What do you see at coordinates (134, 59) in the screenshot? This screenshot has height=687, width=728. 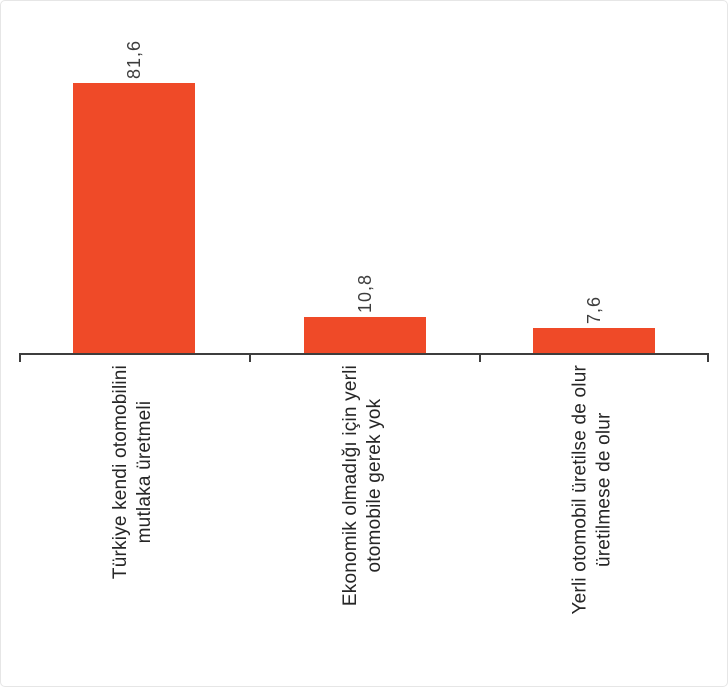 I see `value-label-1: 81,6` at bounding box center [134, 59].